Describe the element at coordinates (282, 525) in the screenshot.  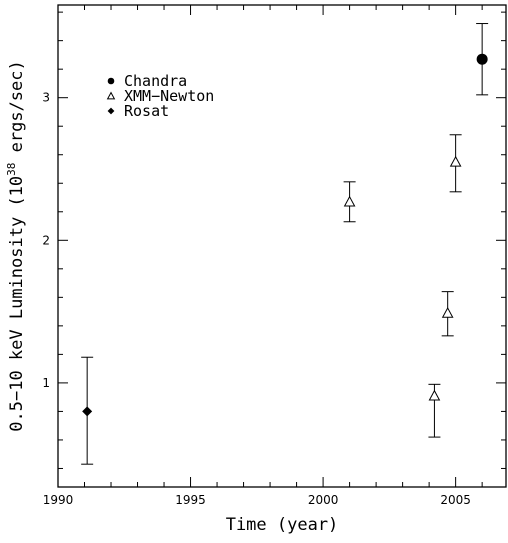
I see `x-axis-title: Time (year)` at that location.